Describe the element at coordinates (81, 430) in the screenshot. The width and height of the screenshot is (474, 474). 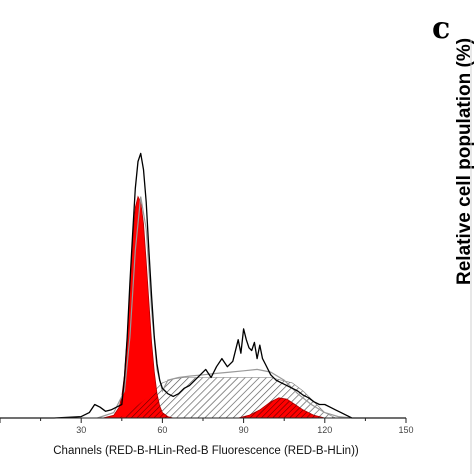
I see `x-tick-label: 30` at that location.